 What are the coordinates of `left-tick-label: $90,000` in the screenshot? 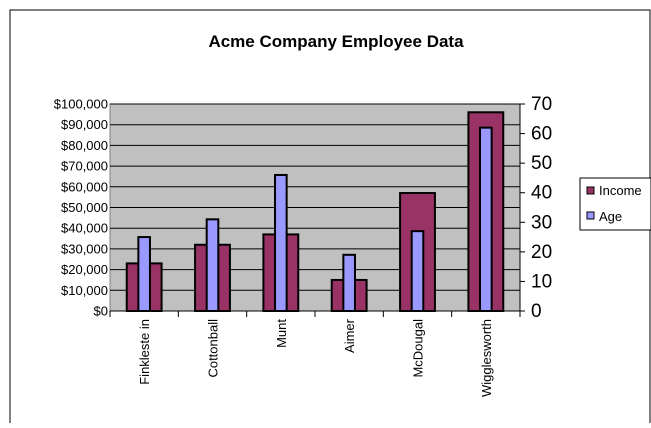 It's located at (84, 124).